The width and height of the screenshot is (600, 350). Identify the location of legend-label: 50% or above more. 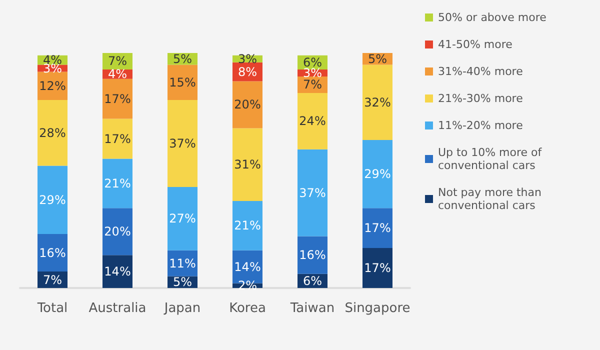
(492, 17).